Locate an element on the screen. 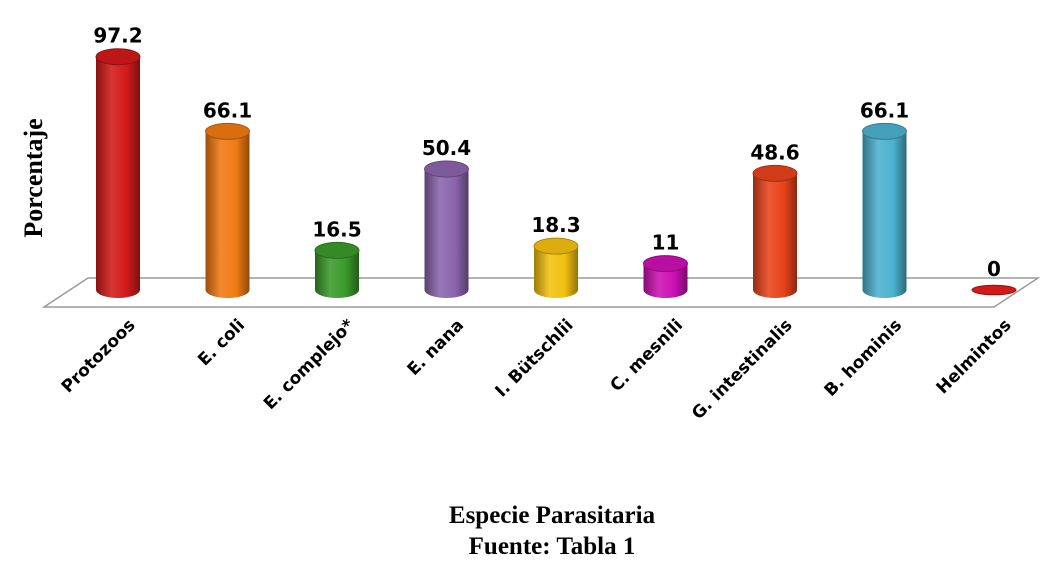 The width and height of the screenshot is (1057, 562). data-label: 50.4 is located at coordinates (446, 148).